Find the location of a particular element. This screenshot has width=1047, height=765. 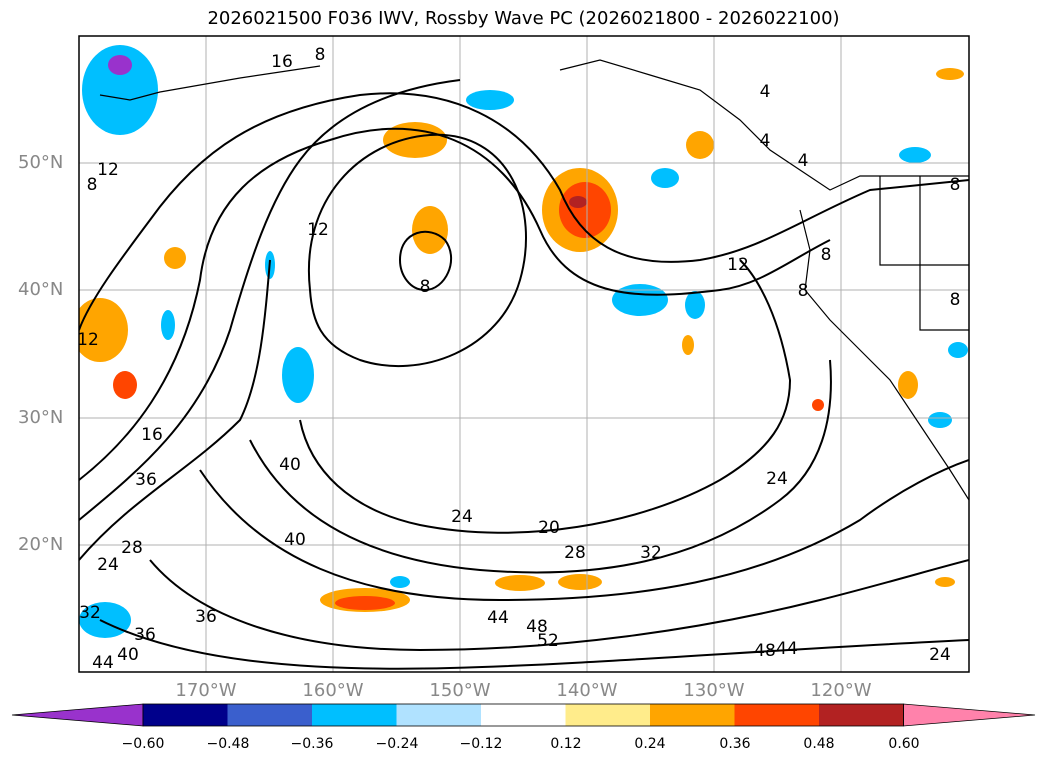

lat-label: 50°N is located at coordinates (41, 162).